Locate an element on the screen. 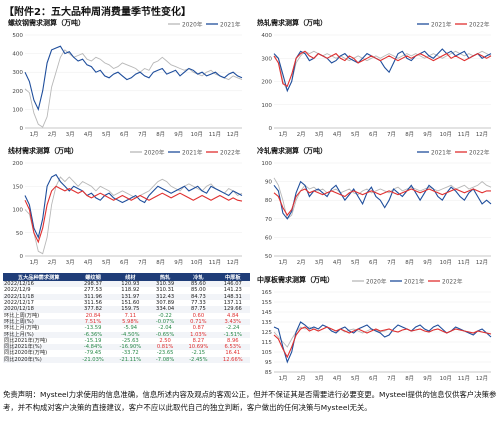 The image size is (500, 430). y-tick-label: 100 is located at coordinates (266, 106).